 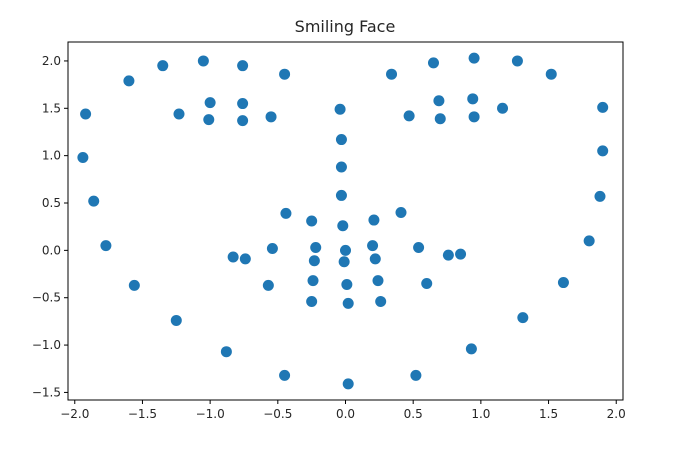 What do you see at coordinates (46, 345) in the screenshot?
I see `y-tick-label: −1.0` at bounding box center [46, 345].